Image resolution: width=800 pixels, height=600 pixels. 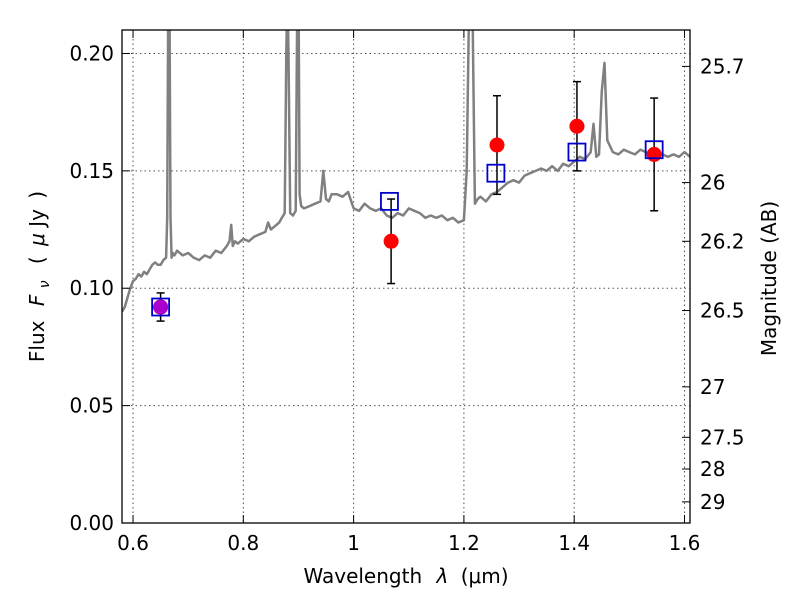 What do you see at coordinates (37, 240) in the screenshot?
I see `y-axis-title-unit-mu: μ` at bounding box center [37, 240].